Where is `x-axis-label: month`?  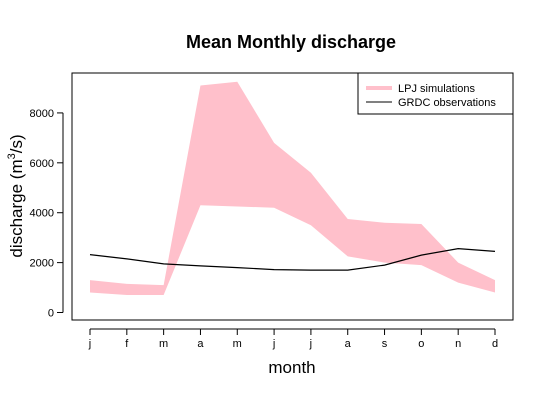 x-axis-label: month is located at coordinates (291, 367).